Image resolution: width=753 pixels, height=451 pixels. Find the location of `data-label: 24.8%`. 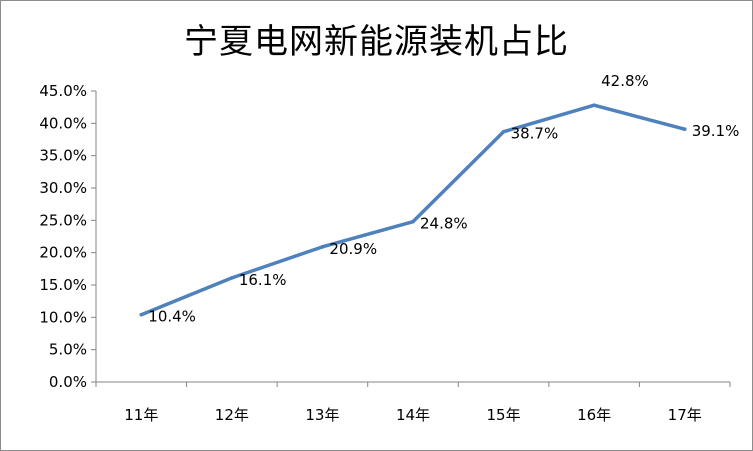

data-label: 24.8% is located at coordinates (444, 224).